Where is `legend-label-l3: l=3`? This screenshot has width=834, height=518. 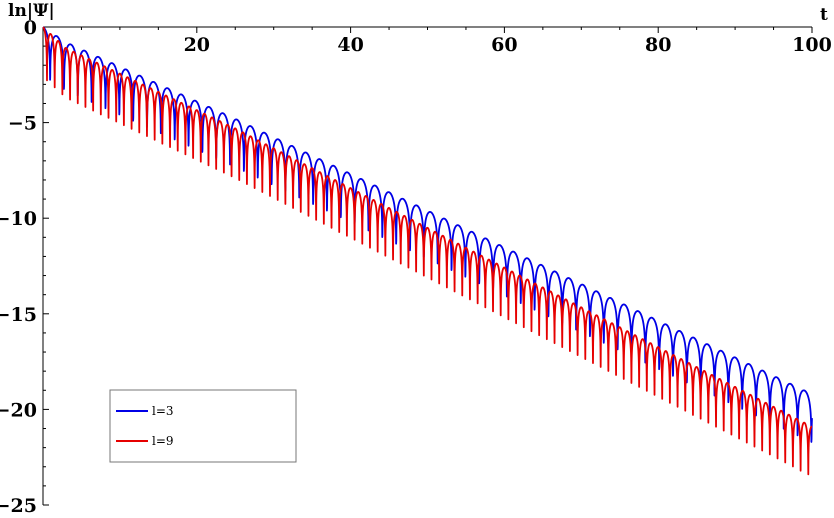
legend-label-l3: l=3 is located at coordinates (163, 411).